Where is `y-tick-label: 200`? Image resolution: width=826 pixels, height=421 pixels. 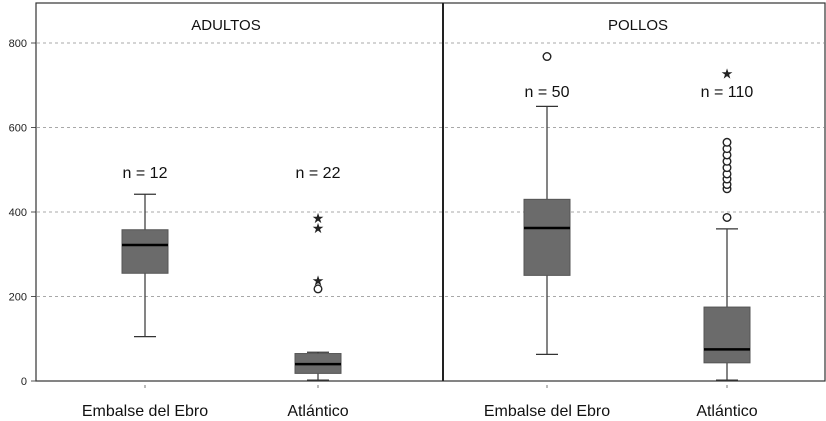
y-tick-label: 200 is located at coordinates (18, 298).